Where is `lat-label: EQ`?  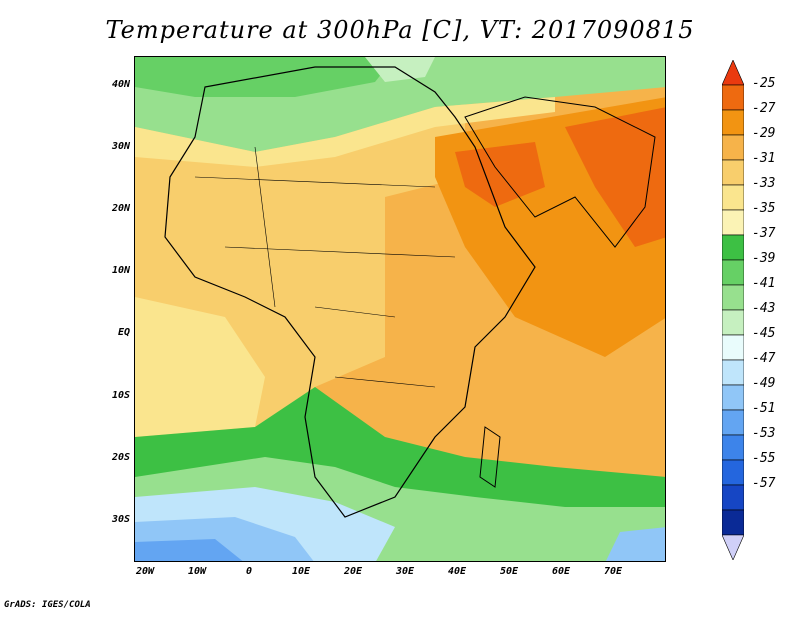
lat-label: EQ is located at coordinates (123, 332).